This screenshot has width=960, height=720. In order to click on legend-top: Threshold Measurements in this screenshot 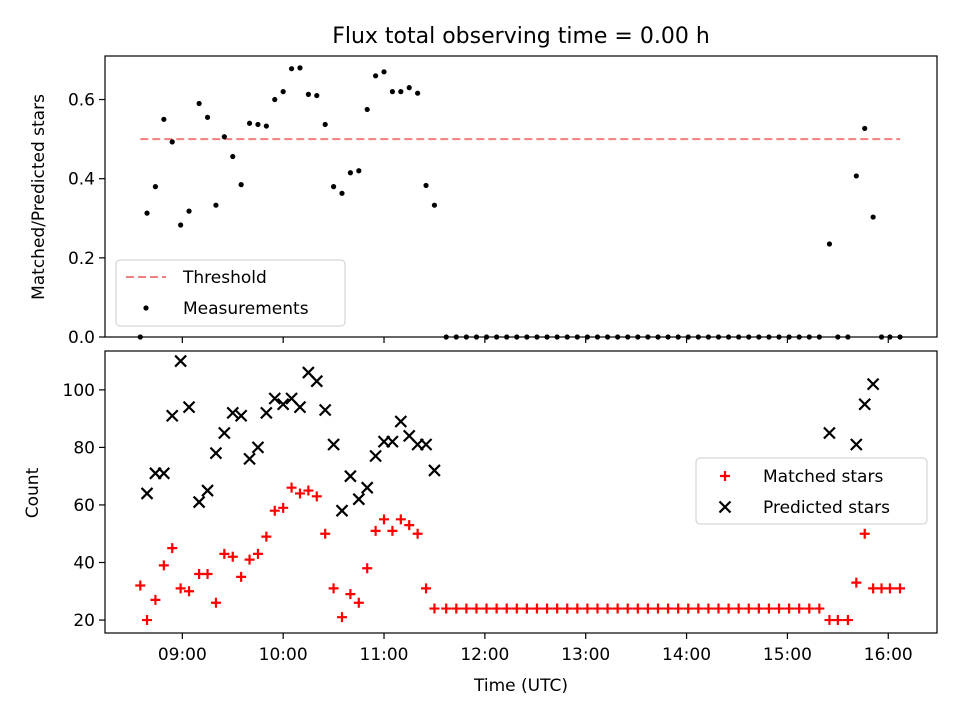, I will do `click(230, 293)`.